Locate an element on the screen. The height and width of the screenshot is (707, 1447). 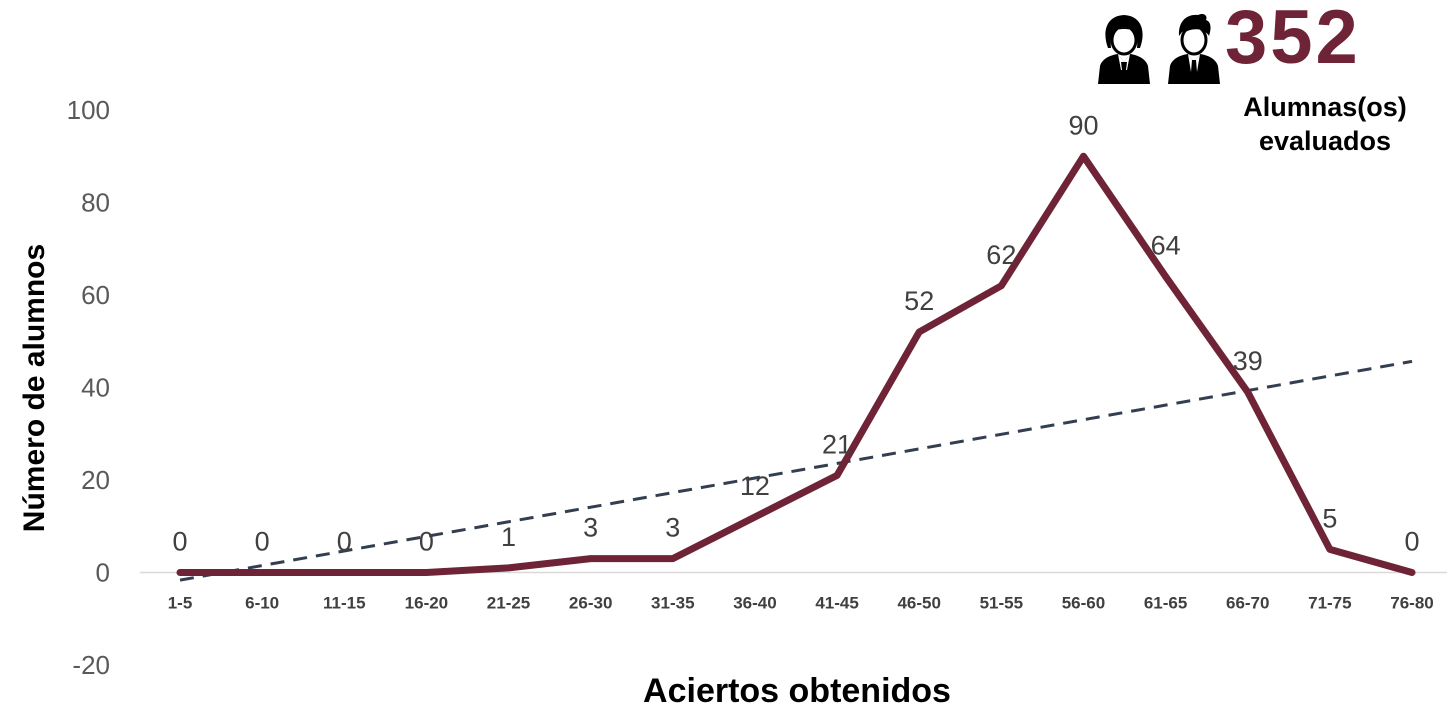
data-label: 52 is located at coordinates (919, 301).